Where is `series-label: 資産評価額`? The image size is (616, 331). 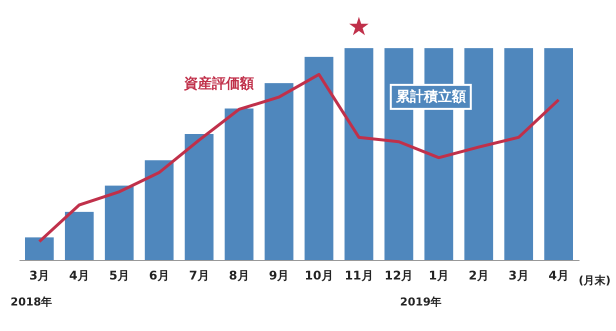
series-label: 資産評価額 is located at coordinates (218, 83).